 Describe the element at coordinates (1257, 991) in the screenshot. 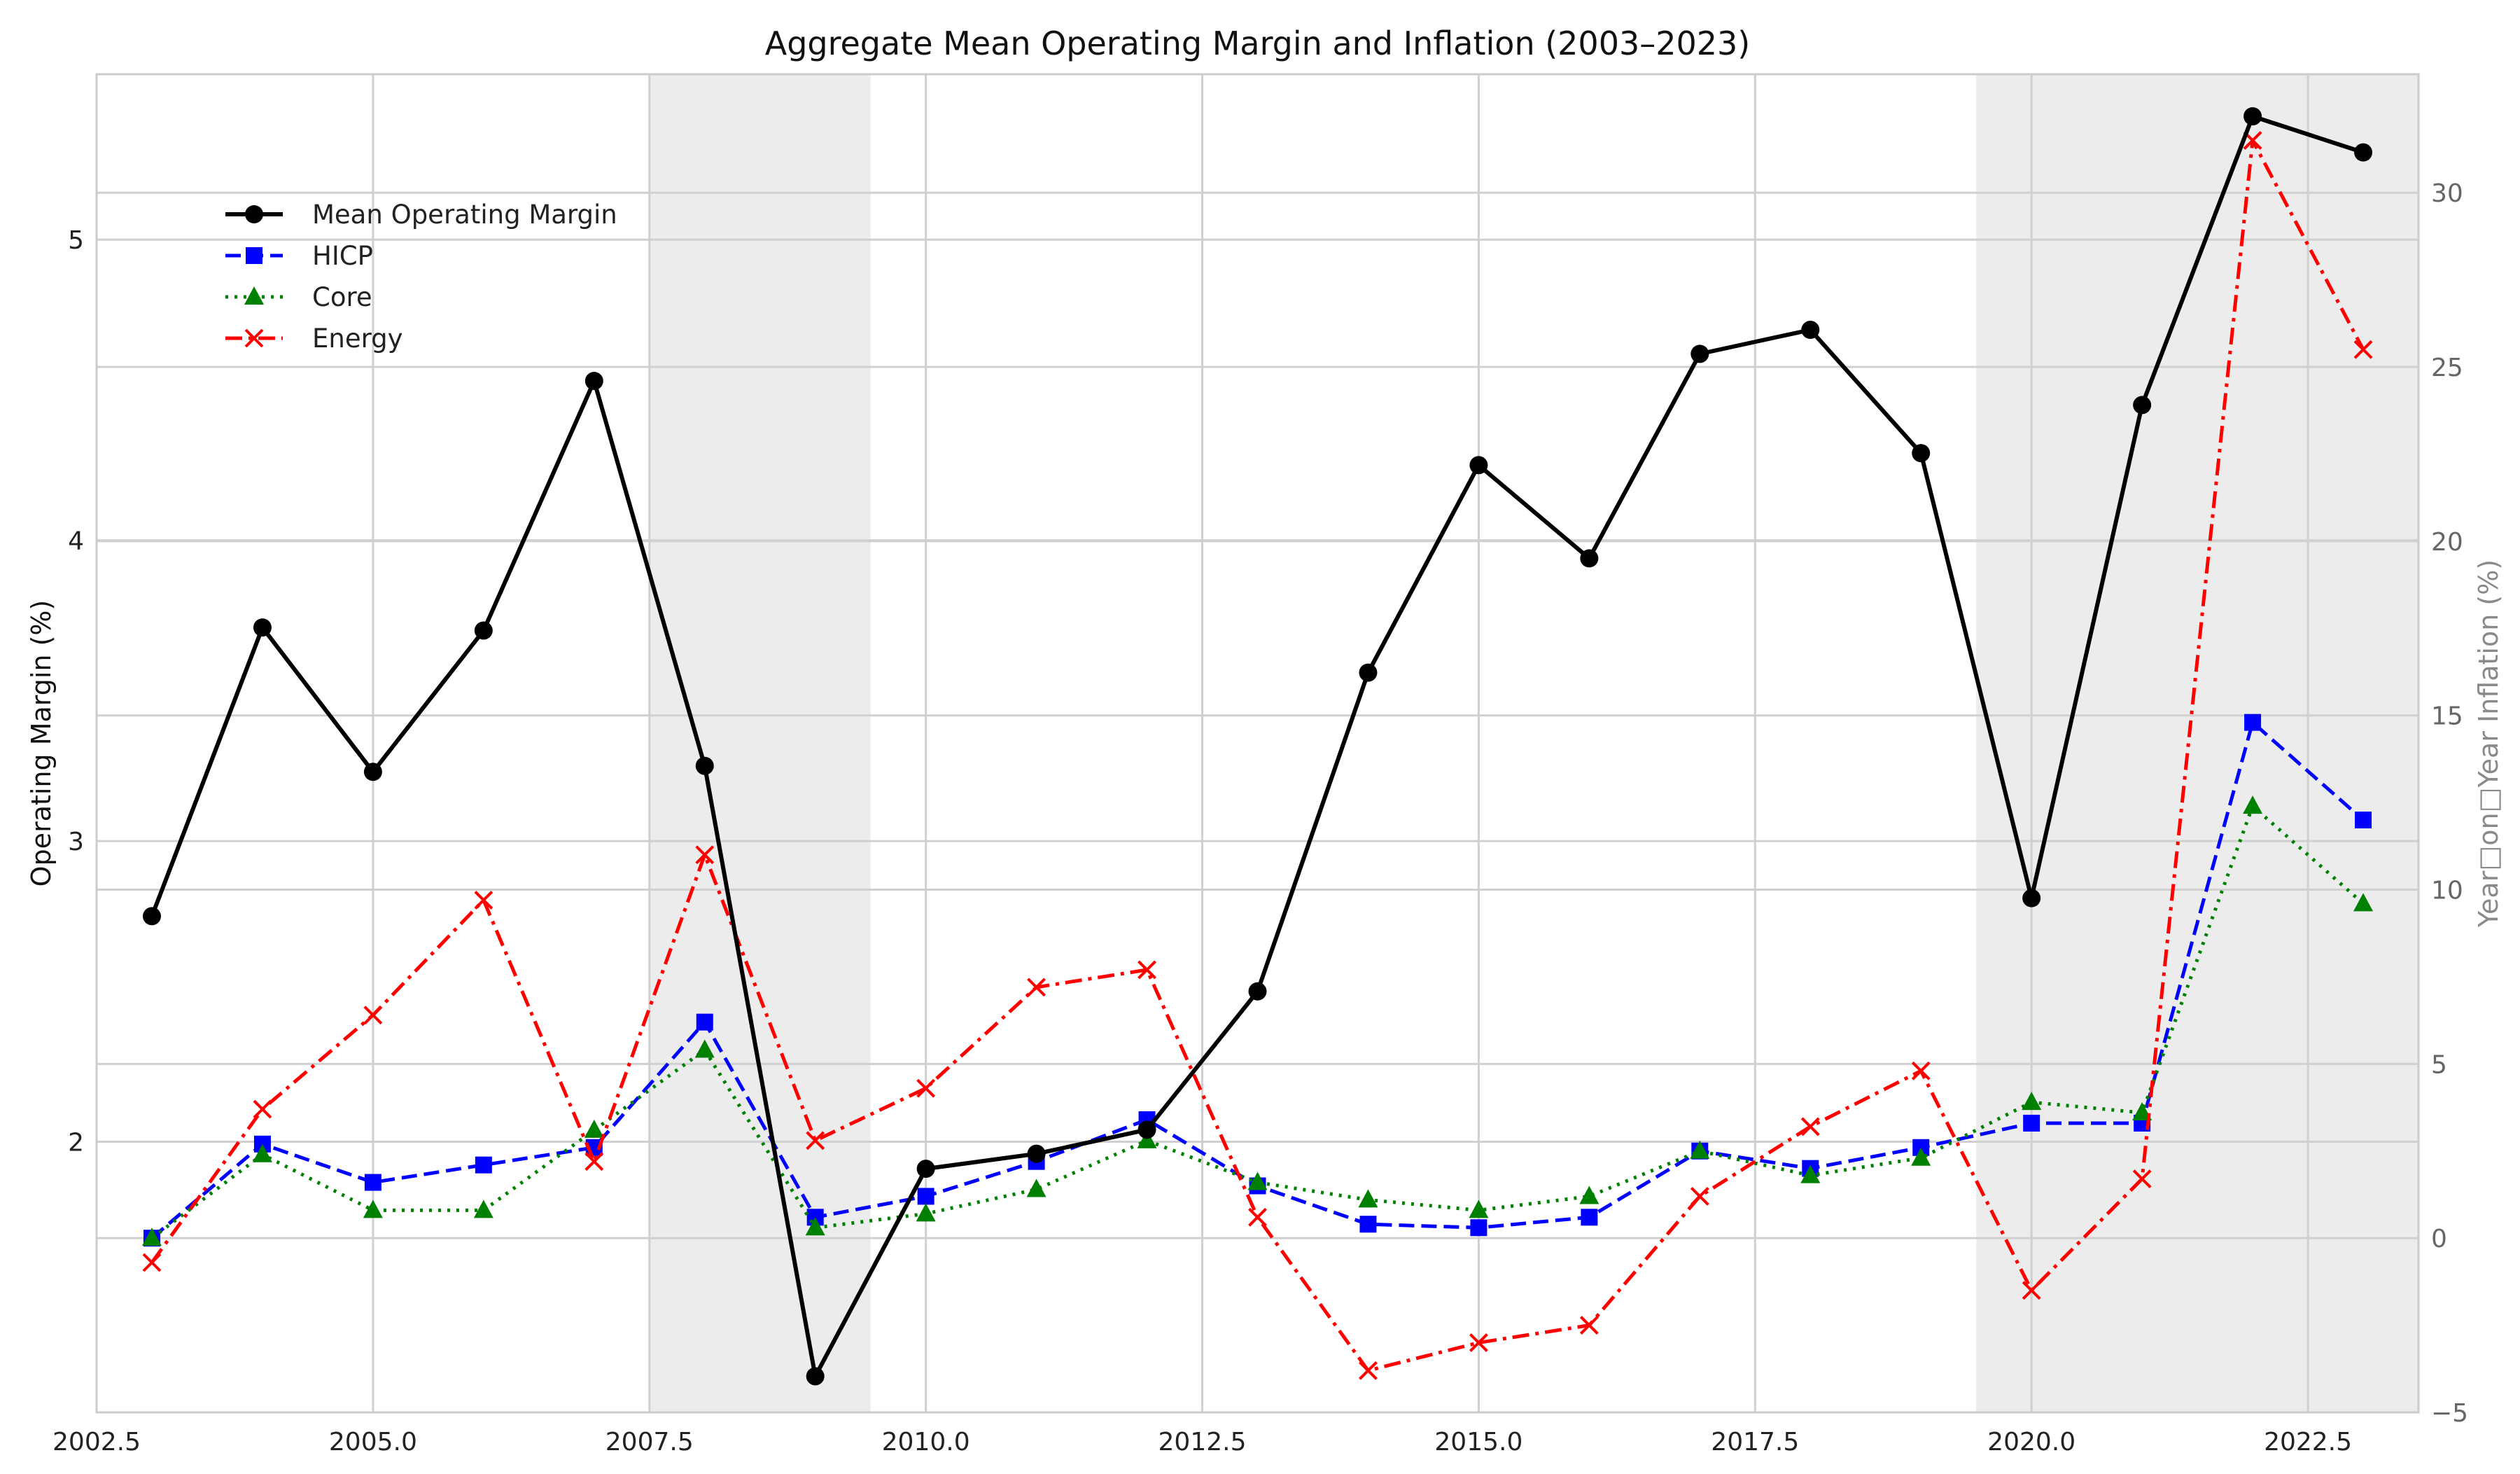

I see `point-mean-operating-margin-2013` at that location.